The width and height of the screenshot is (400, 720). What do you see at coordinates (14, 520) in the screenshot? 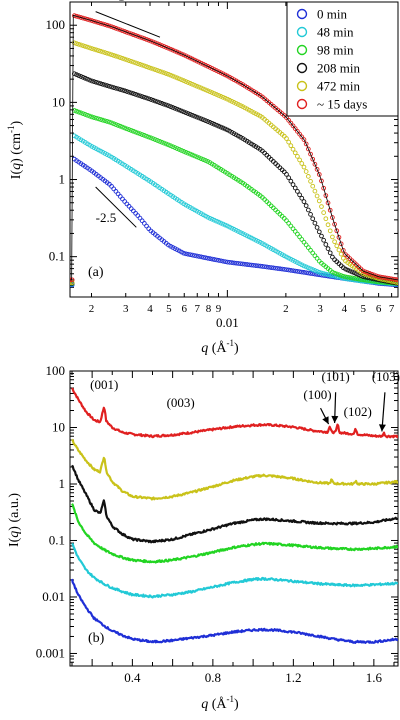
I see `panel-b-y-axis-title: I(q) (a.u.)` at bounding box center [14, 520].